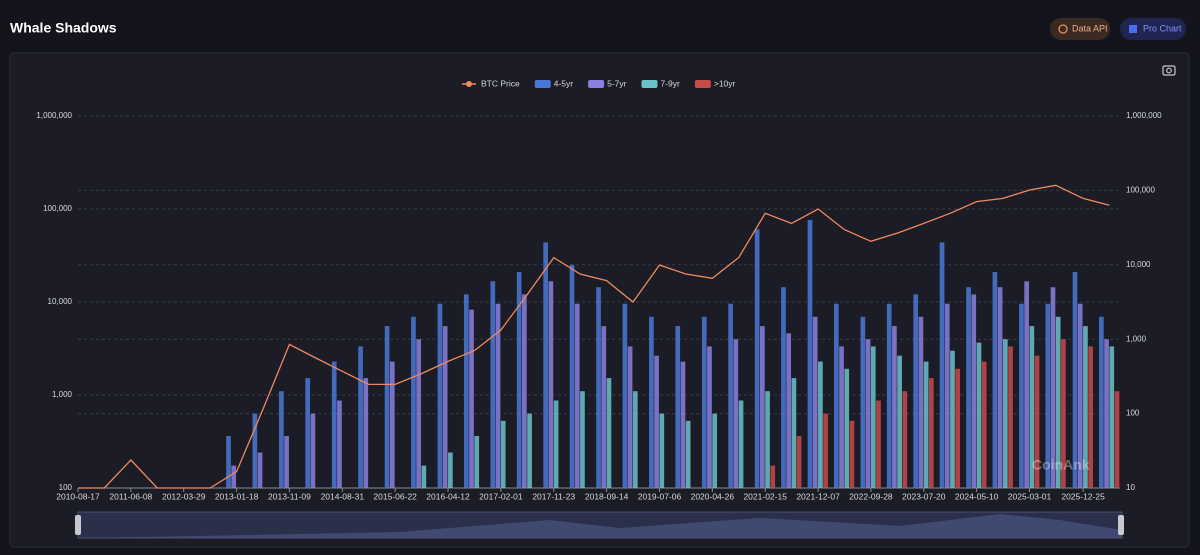 This screenshot has height=555, width=1200. I want to click on x-tick-label: 2013-01-18, so click(237, 496).